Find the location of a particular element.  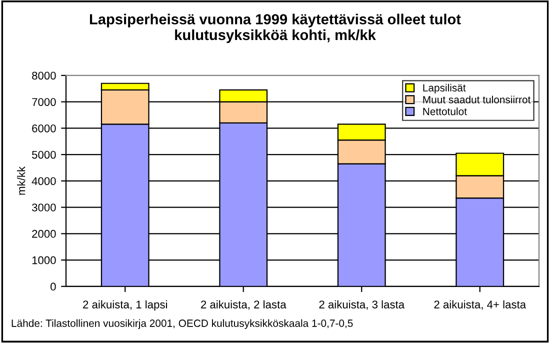

y-axis-title: mk/kk is located at coordinates (21, 180).